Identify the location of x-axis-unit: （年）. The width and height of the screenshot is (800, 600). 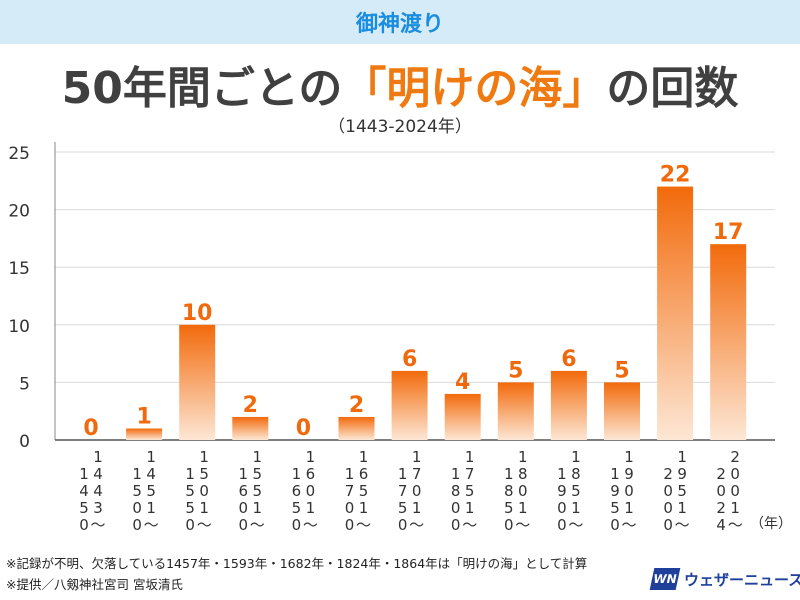
(771, 524).